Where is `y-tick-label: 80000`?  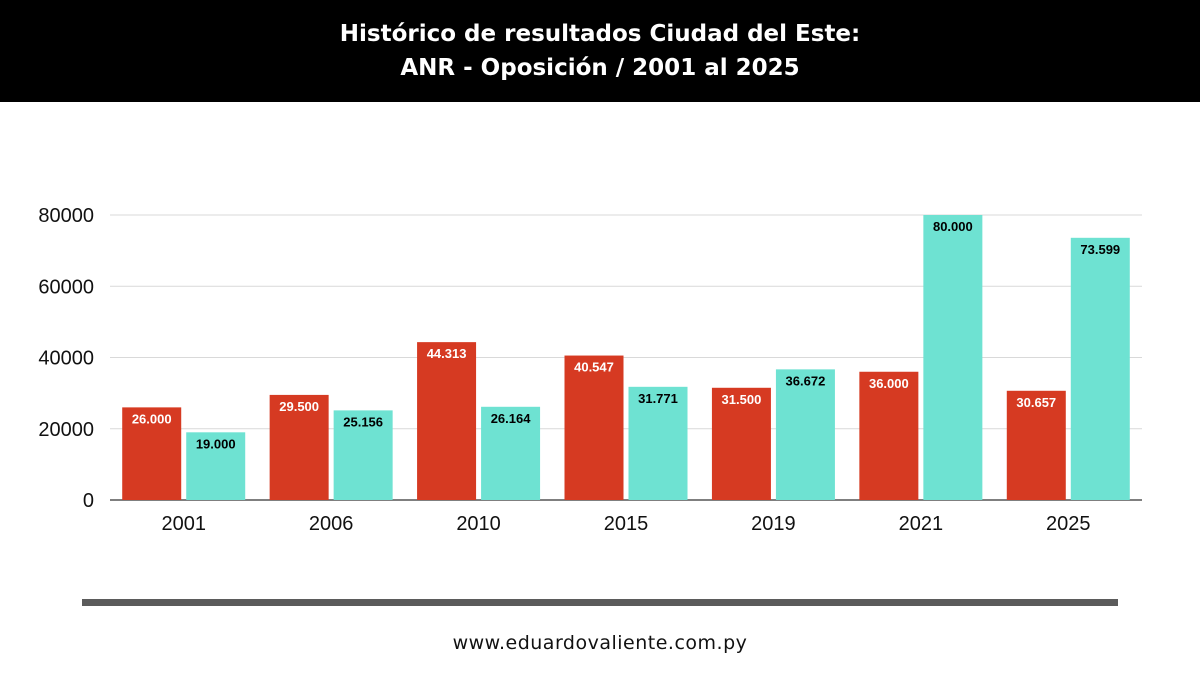
y-tick-label: 80000 is located at coordinates (66, 216).